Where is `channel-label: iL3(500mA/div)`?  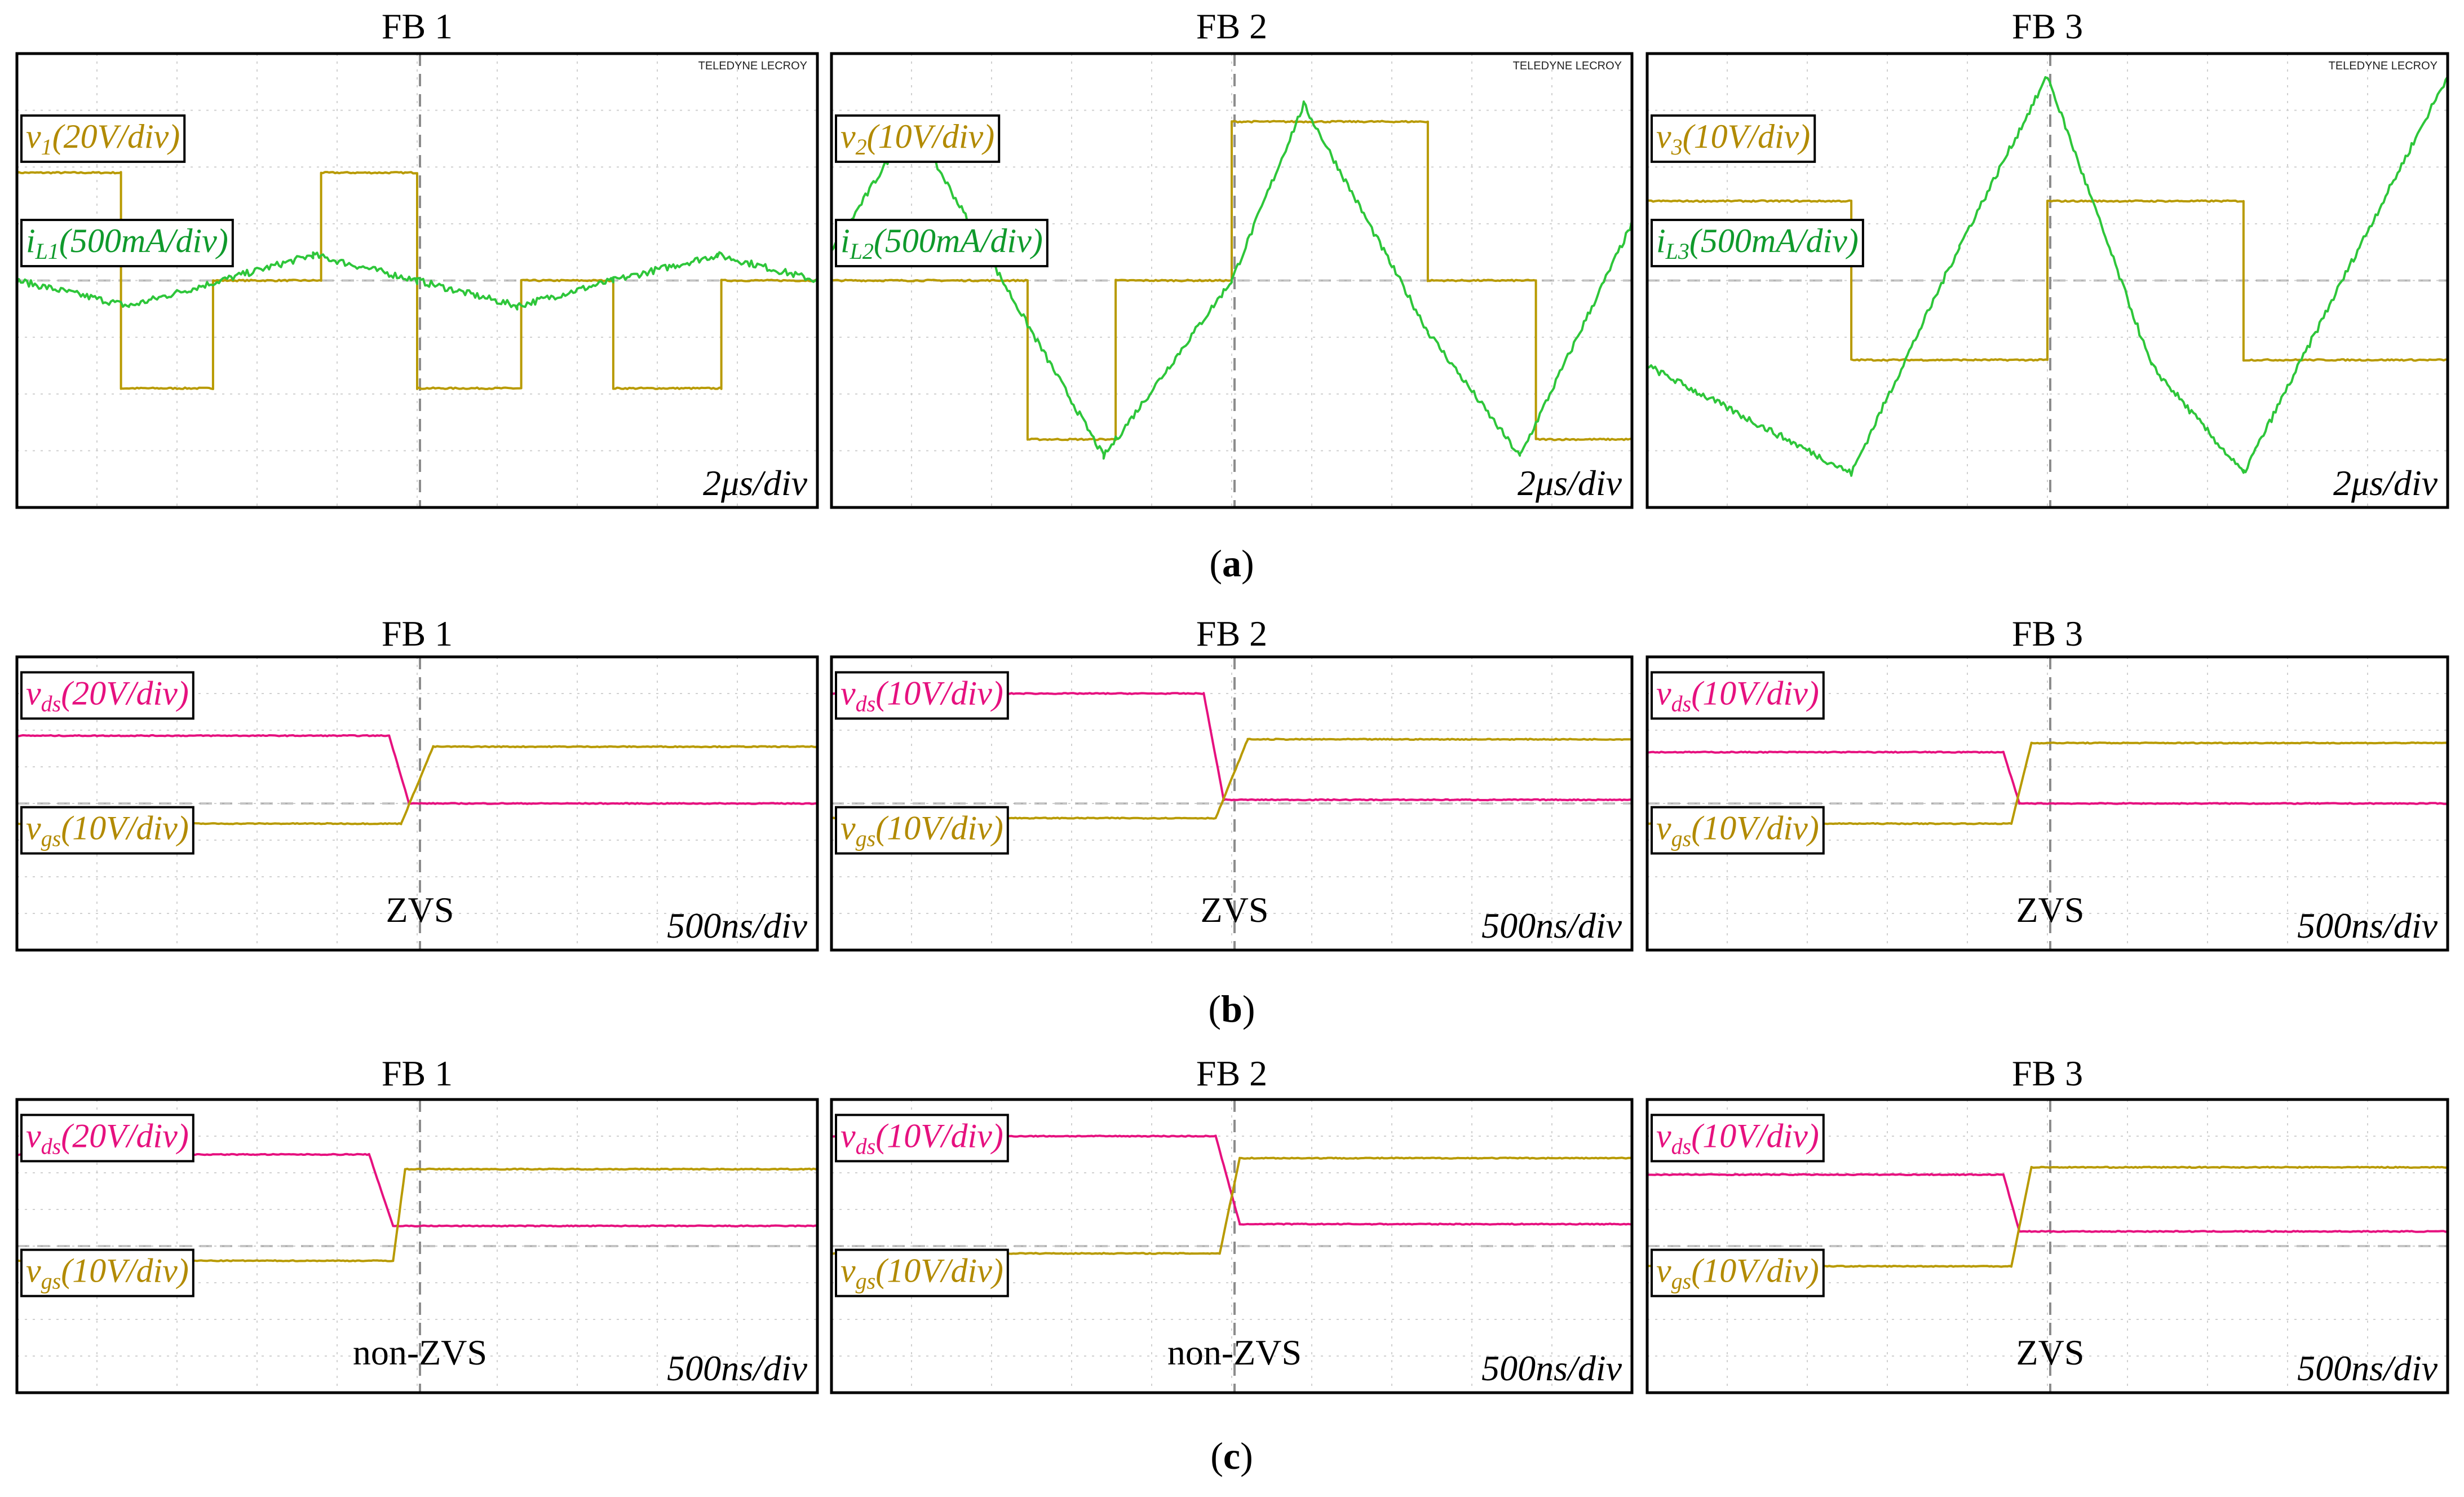 channel-label: iL3(500mA/div) is located at coordinates (1757, 243).